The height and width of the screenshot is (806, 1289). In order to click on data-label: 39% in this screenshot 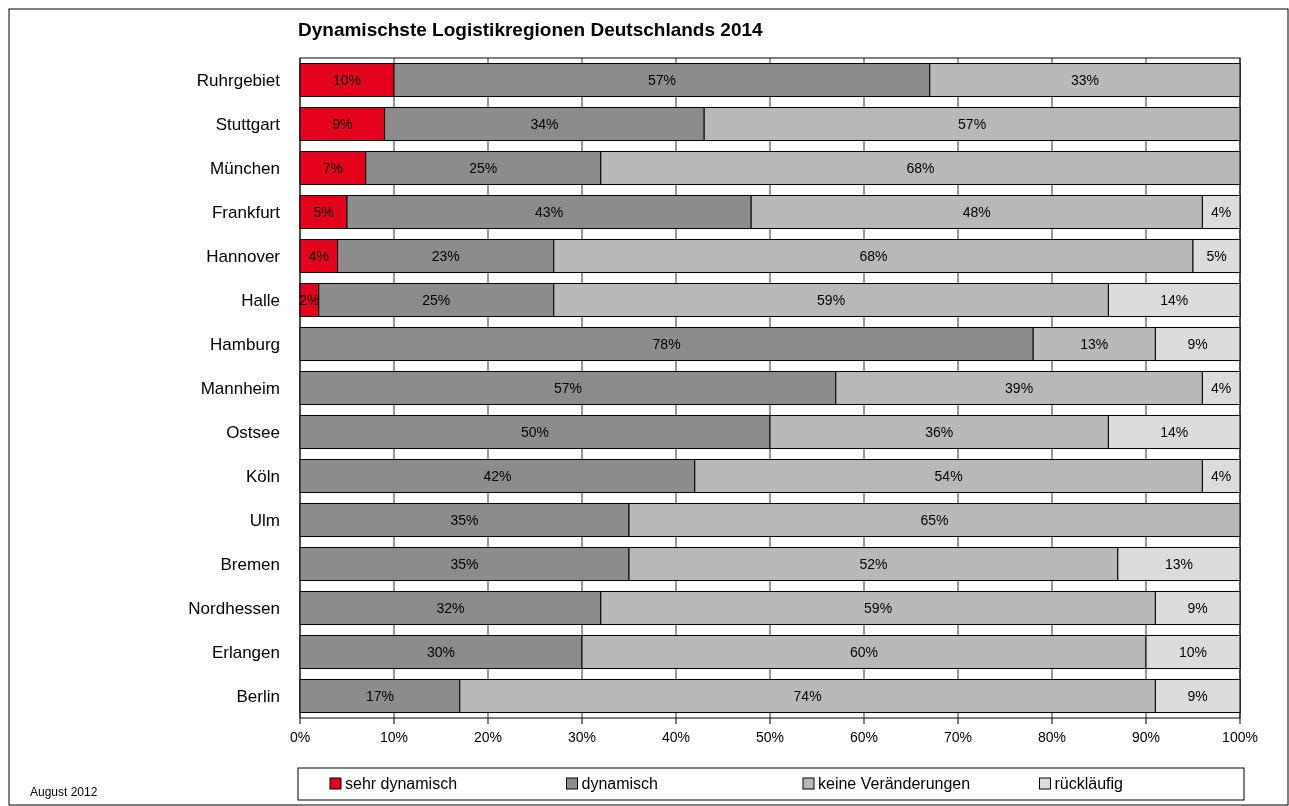, I will do `click(1019, 388)`.